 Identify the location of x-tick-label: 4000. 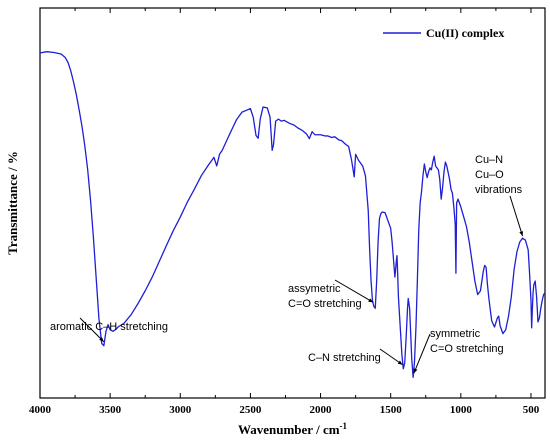
(40, 410).